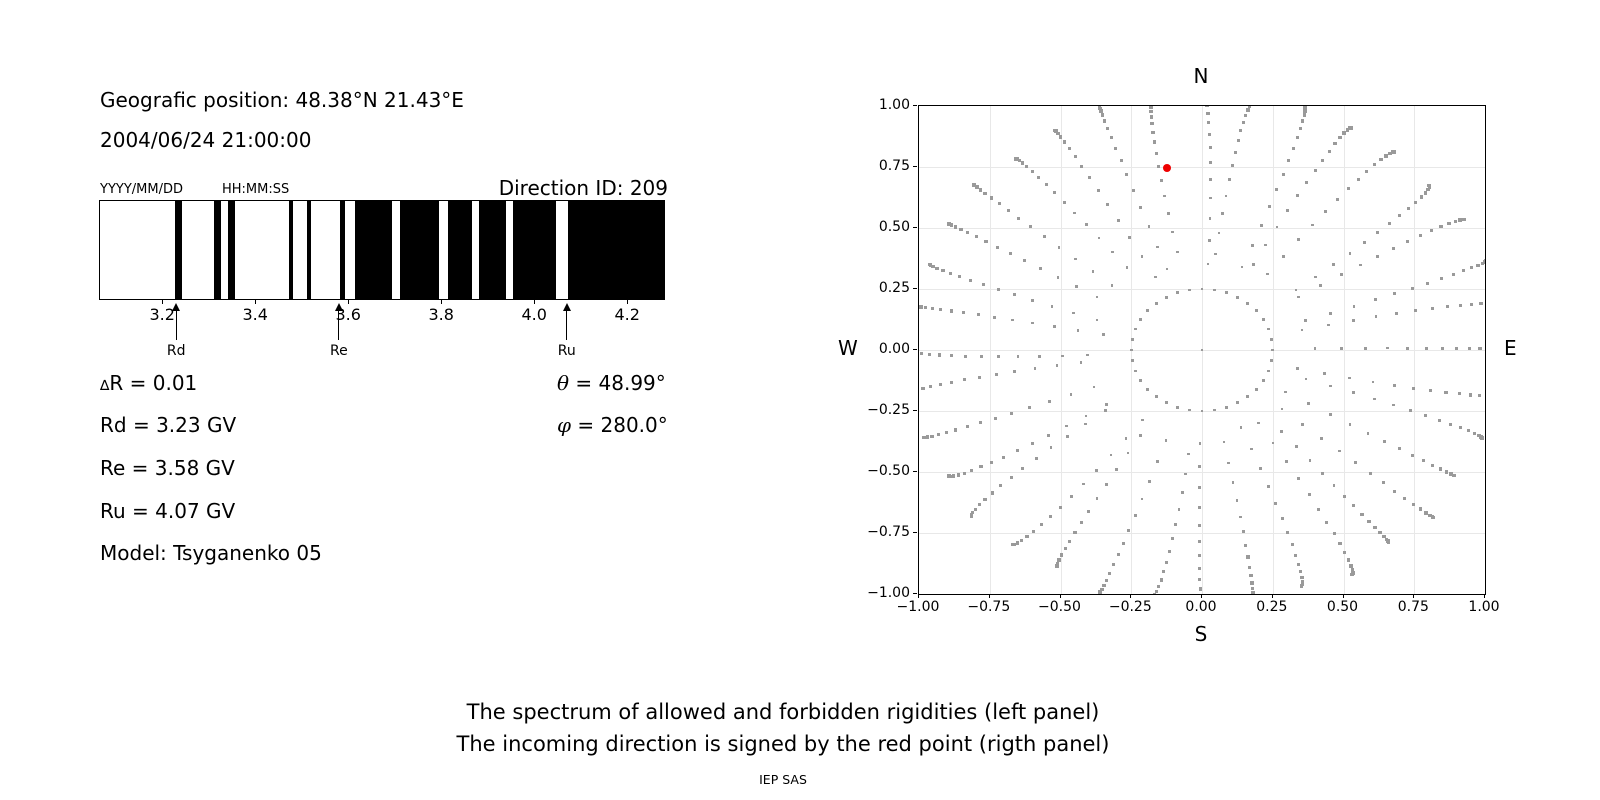 This screenshot has width=1600, height=800. What do you see at coordinates (162, 314) in the screenshot?
I see `axis-tick-label: 3.2` at bounding box center [162, 314].